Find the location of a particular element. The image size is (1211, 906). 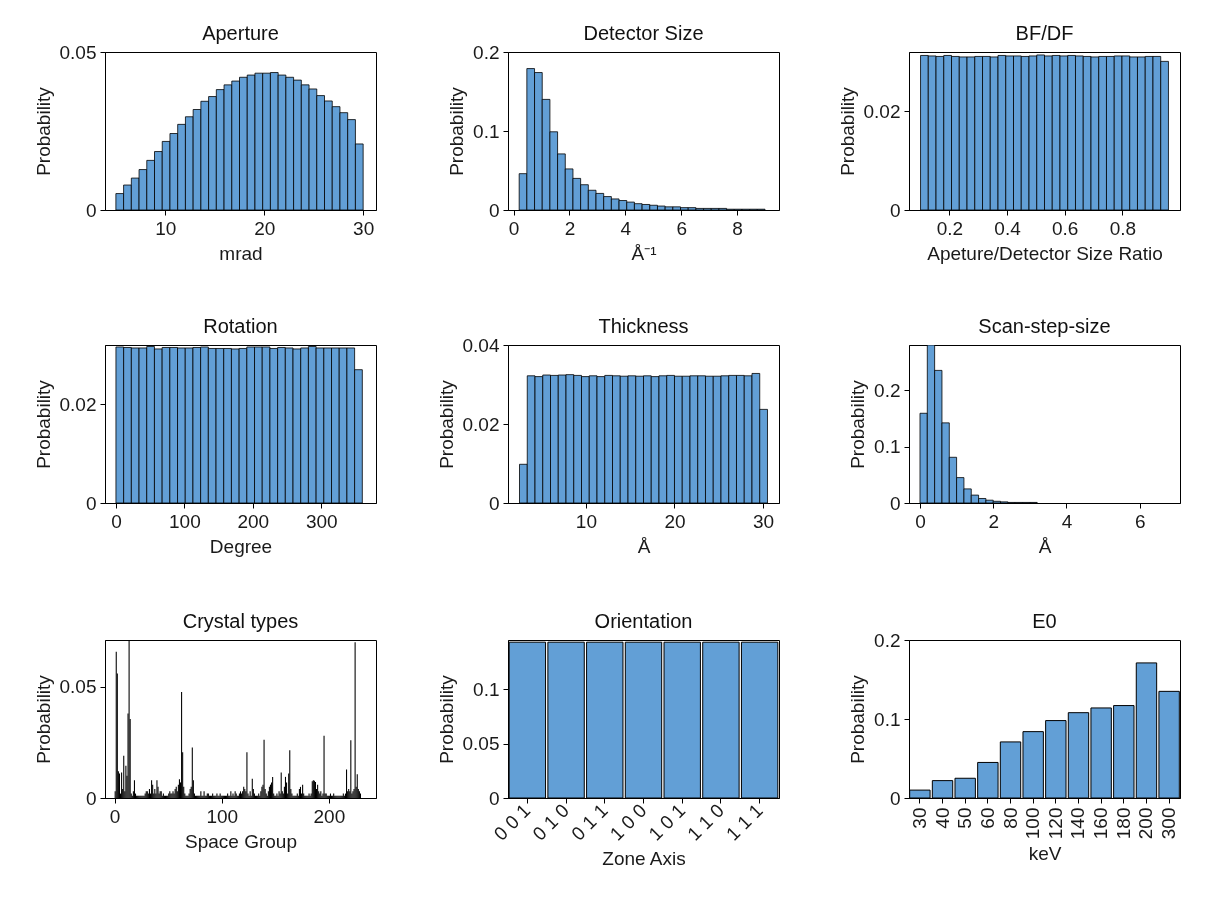

x-tick-label: 0.8 is located at coordinates (1123, 228).